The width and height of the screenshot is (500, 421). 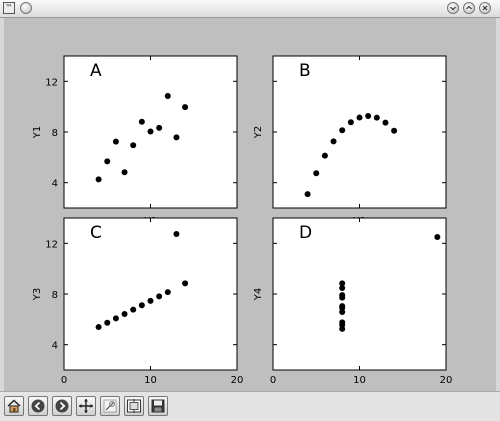 I want to click on chevron-down-icon, so click(x=453, y=8).